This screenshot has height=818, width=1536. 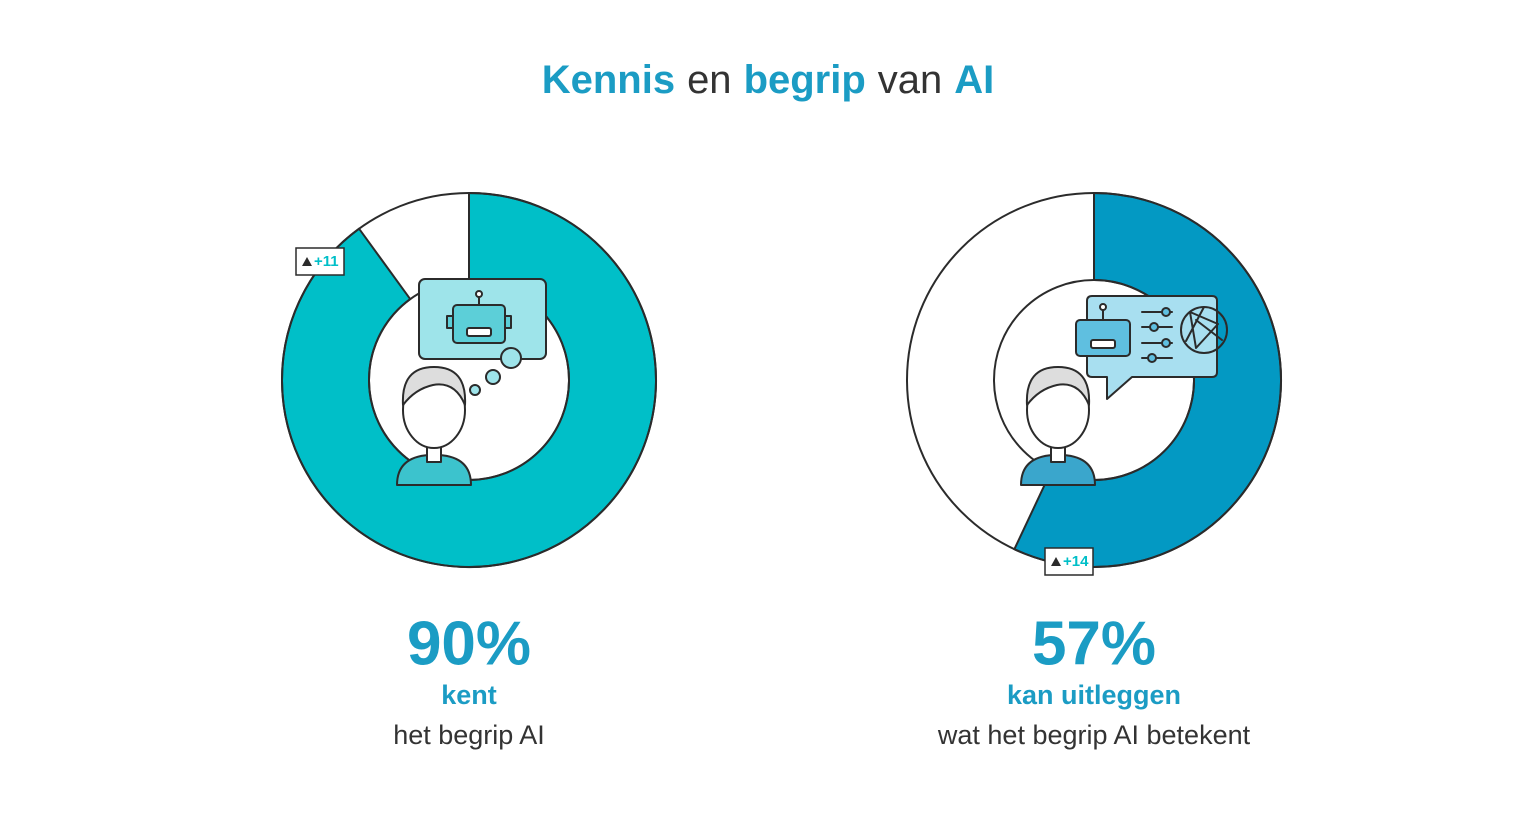 I want to click on title-part: AI, so click(x=974, y=80).